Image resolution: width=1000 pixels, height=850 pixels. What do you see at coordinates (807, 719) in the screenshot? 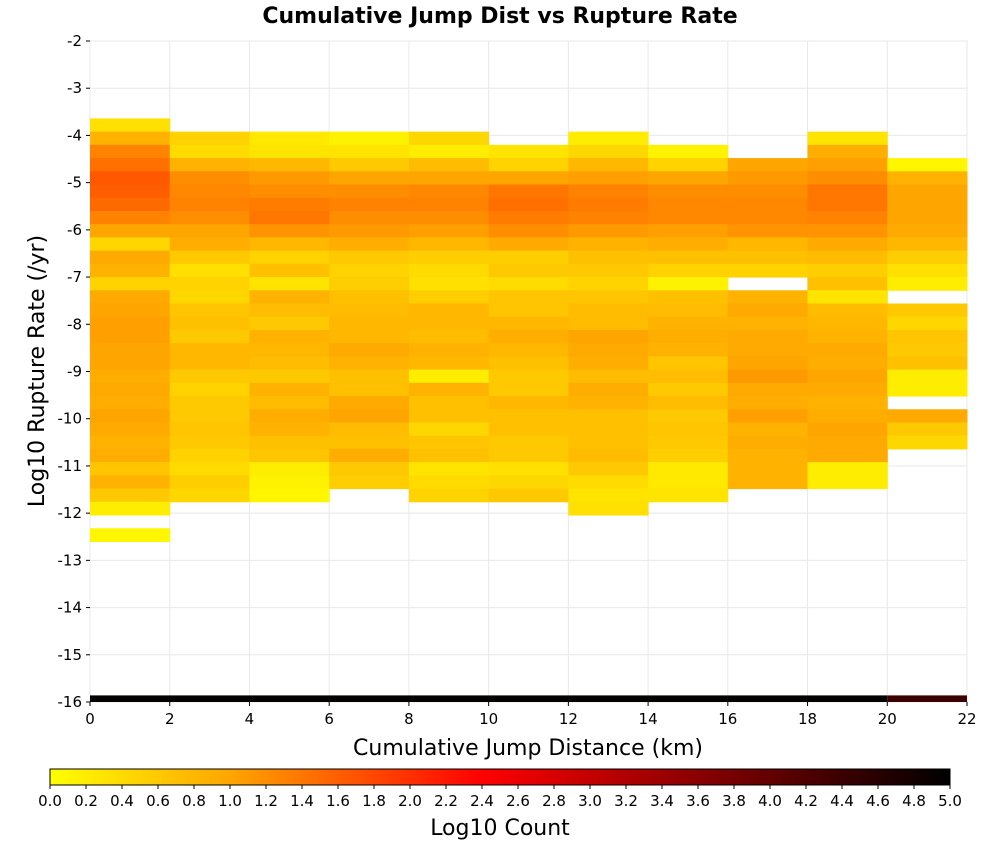
I see `x-tick-label: 18` at bounding box center [807, 719].